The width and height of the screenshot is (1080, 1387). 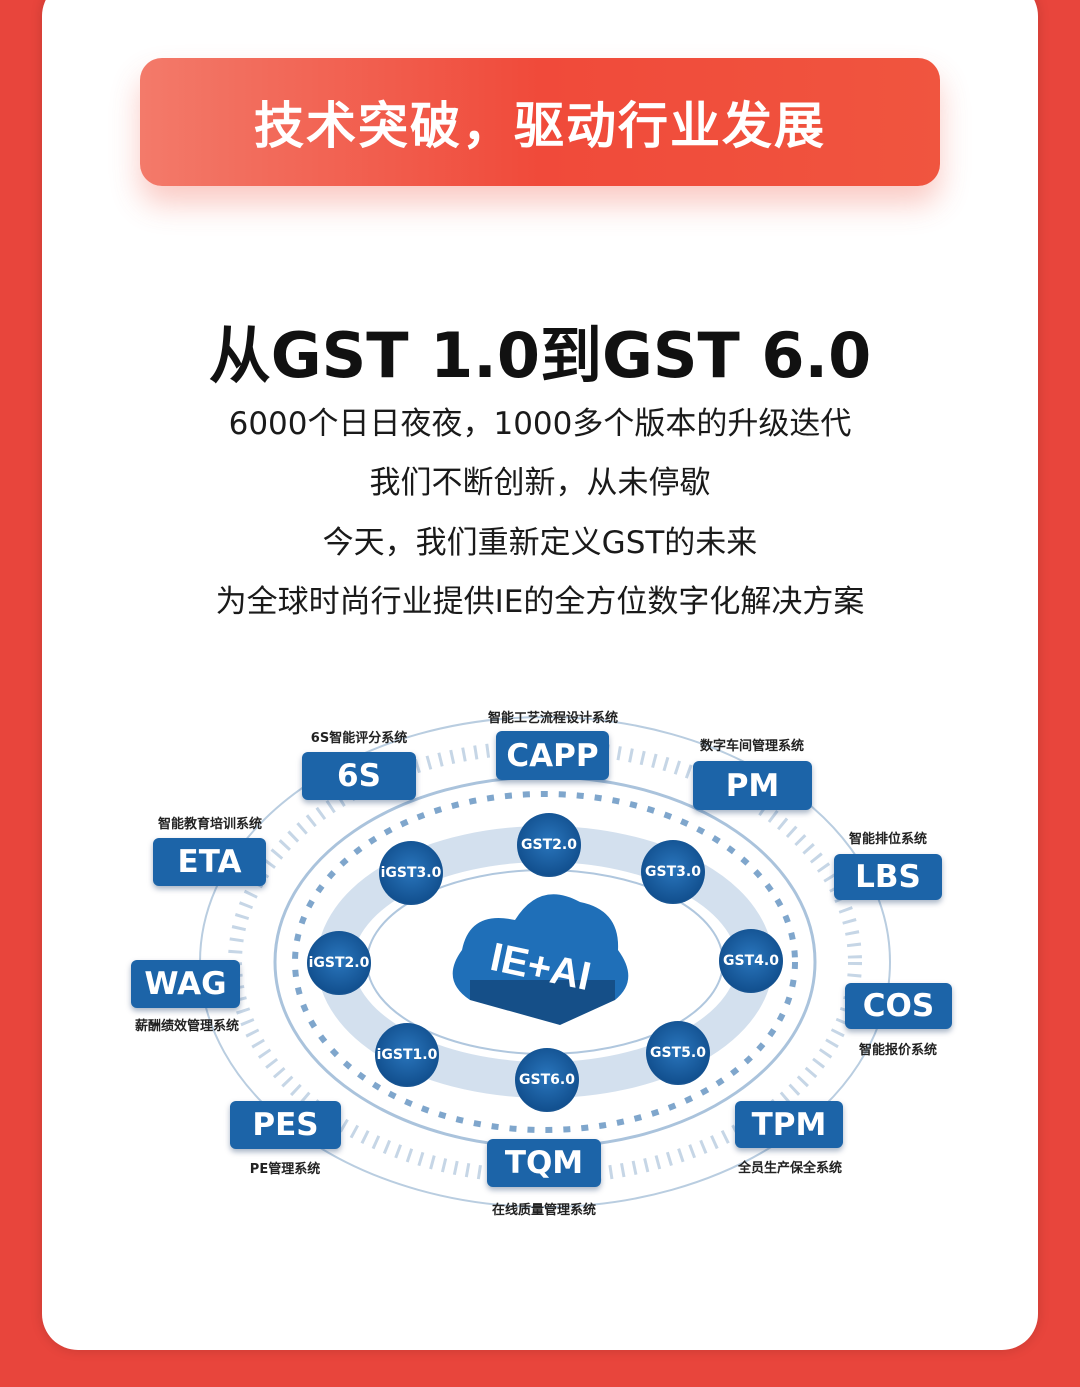 I want to click on version-node: GST6.0, so click(x=547, y=1080).